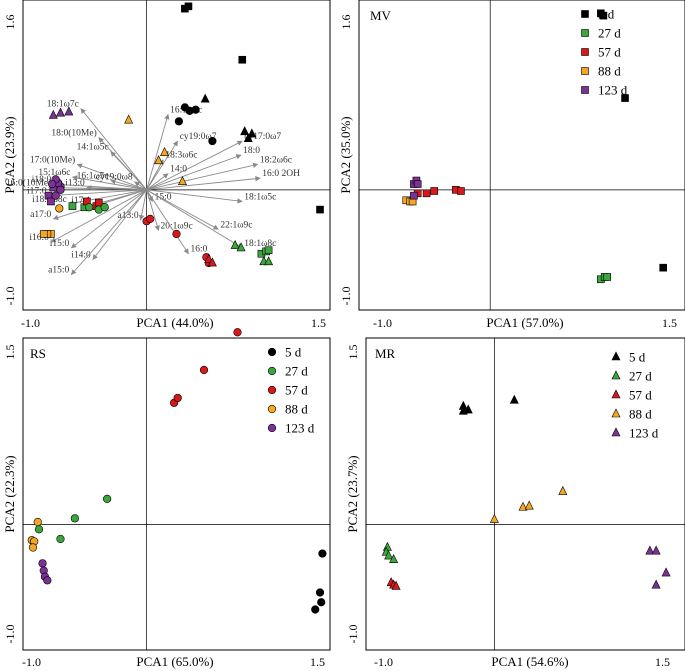 The width and height of the screenshot is (685, 671). What do you see at coordinates (75, 184) in the screenshot?
I see `loading-label: i13:0` at bounding box center [75, 184].